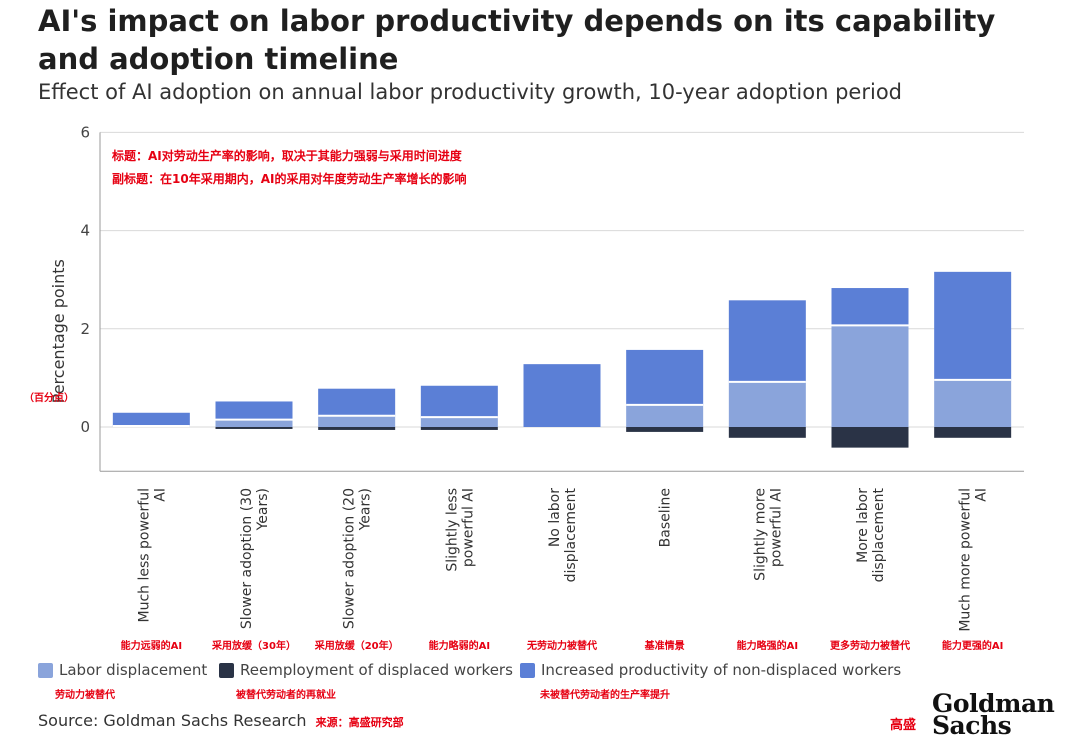  What do you see at coordinates (359, 722) in the screenshot?
I see `source-cn: 来源：高盛研究部` at bounding box center [359, 722].